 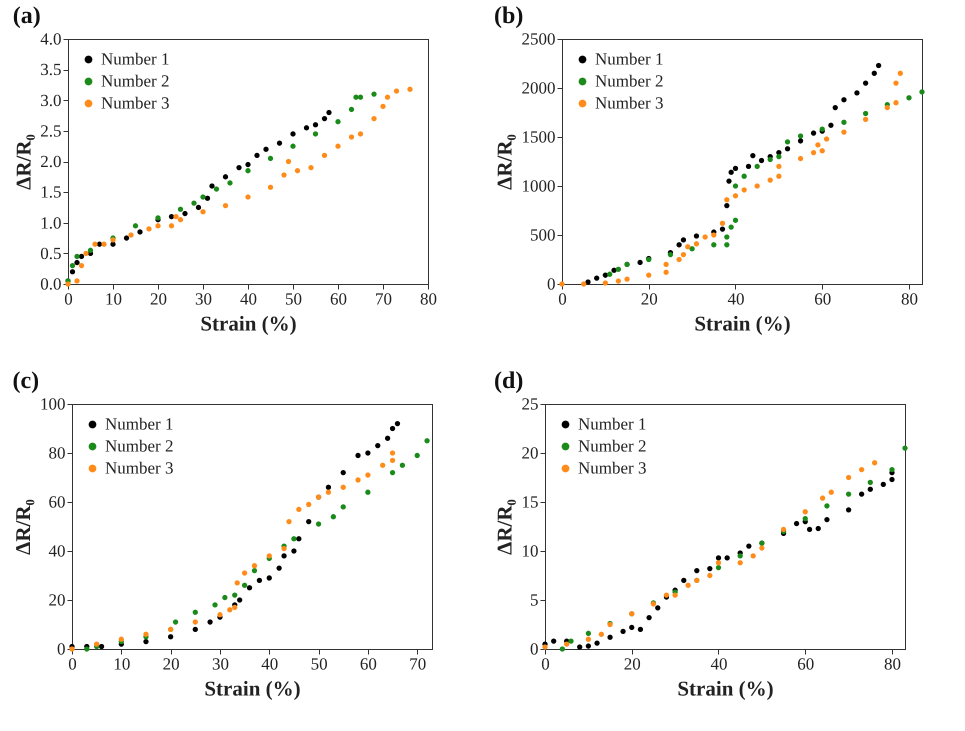 What do you see at coordinates (61, 649) in the screenshot?
I see `y-tick-label: 0` at bounding box center [61, 649].